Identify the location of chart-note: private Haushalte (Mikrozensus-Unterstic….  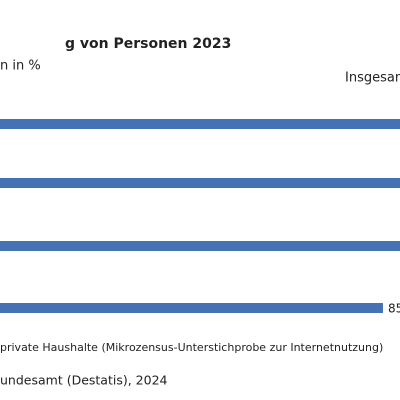
(191, 347).